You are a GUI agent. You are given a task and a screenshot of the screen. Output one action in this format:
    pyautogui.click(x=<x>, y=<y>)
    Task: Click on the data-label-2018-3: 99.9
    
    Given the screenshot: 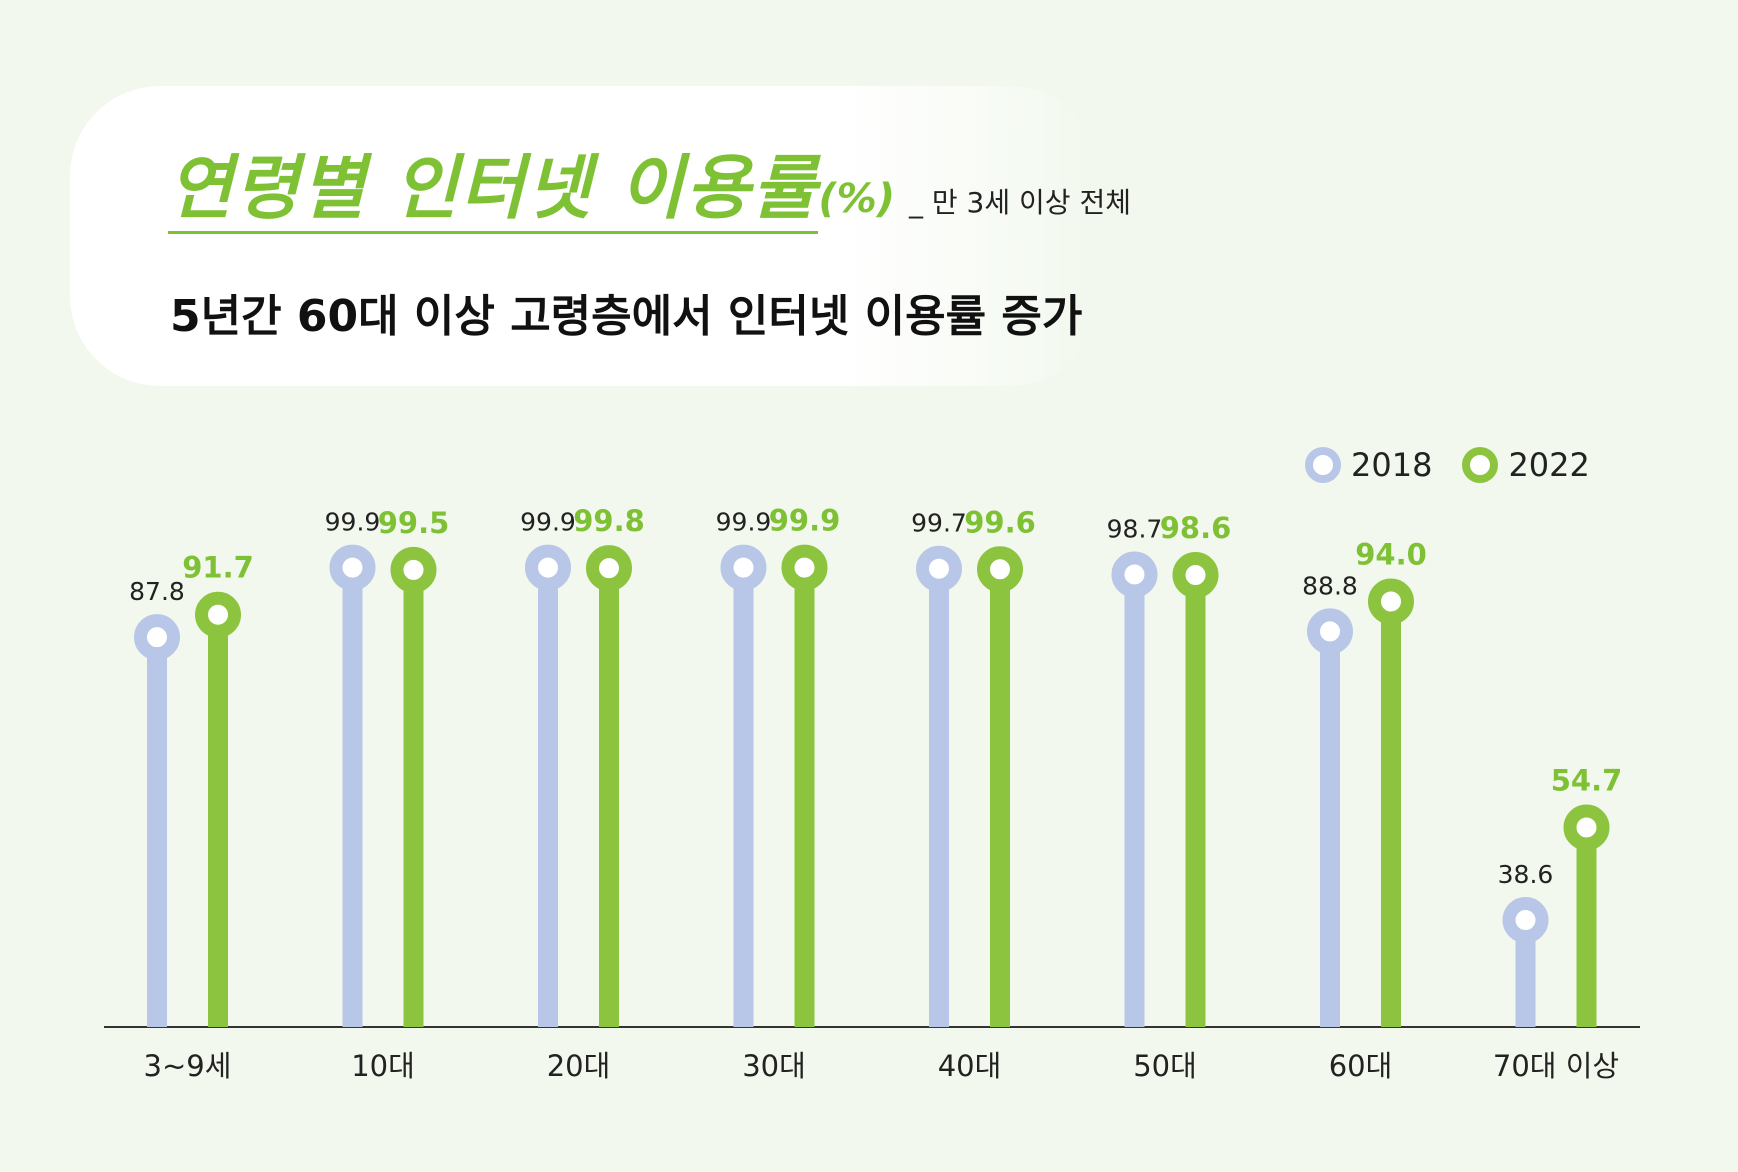 What is the action you would take?
    pyautogui.click(x=548, y=522)
    